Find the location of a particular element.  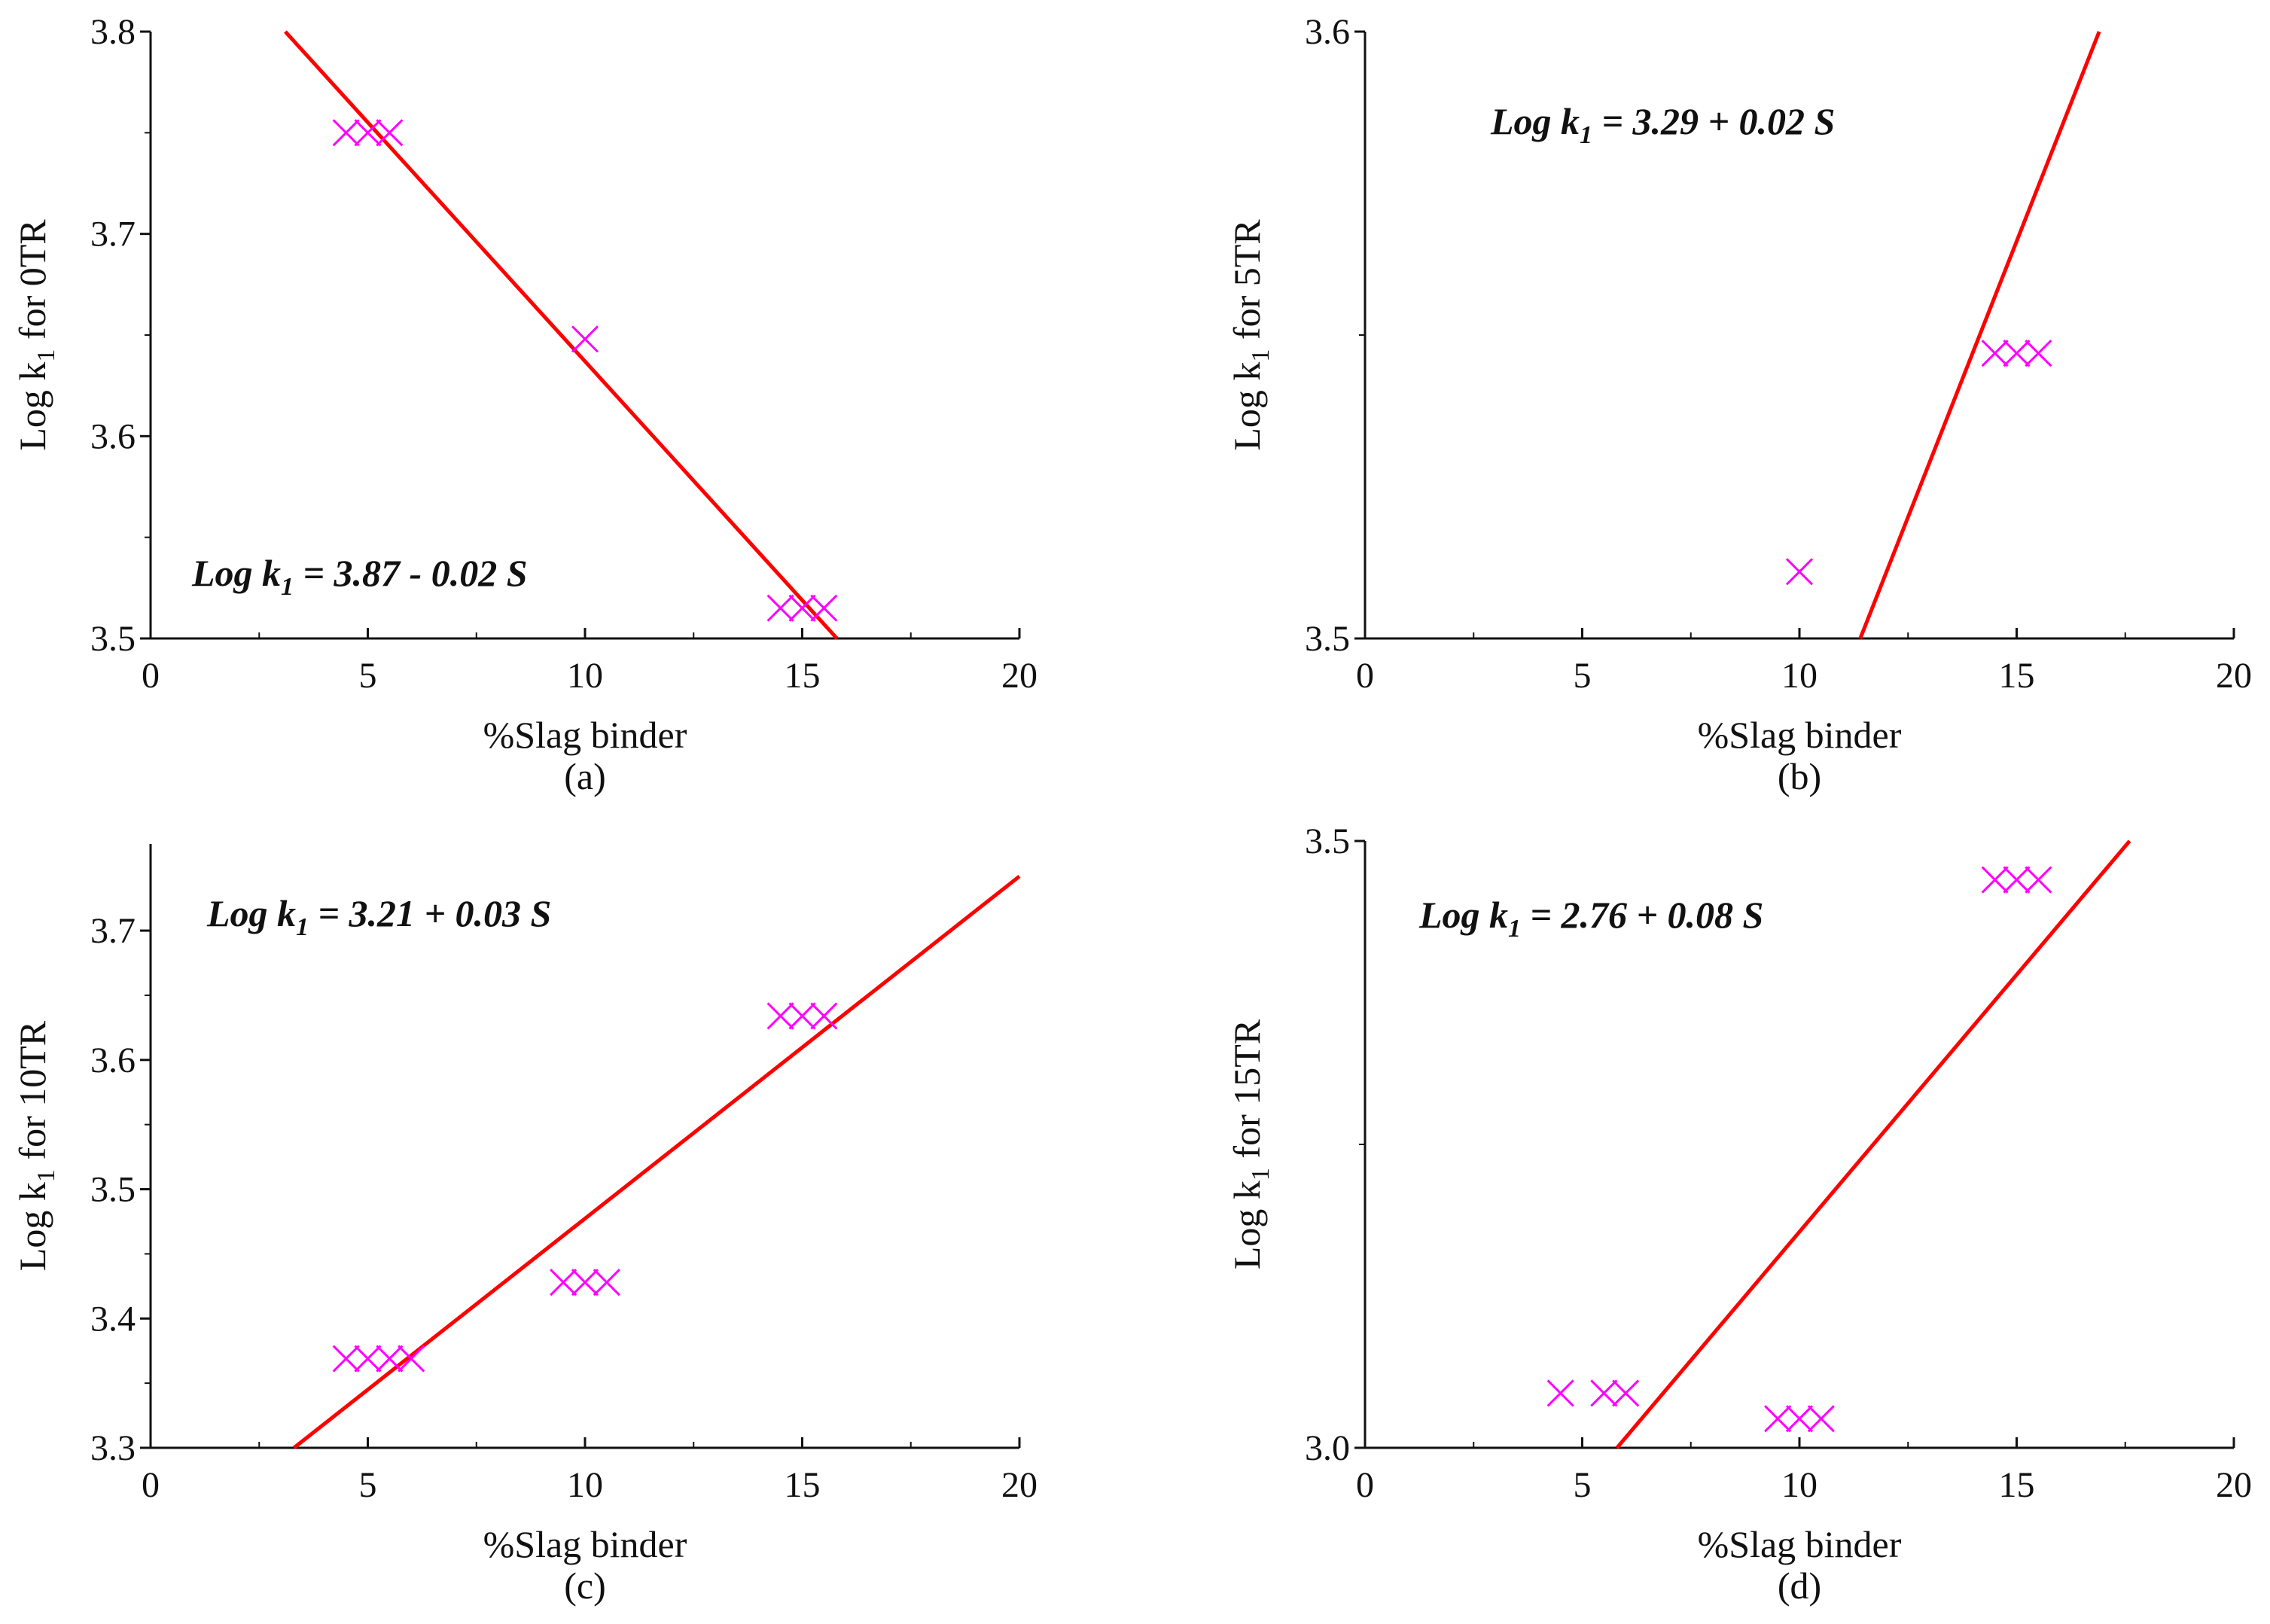

panel-label: (b) is located at coordinates (1800, 776).